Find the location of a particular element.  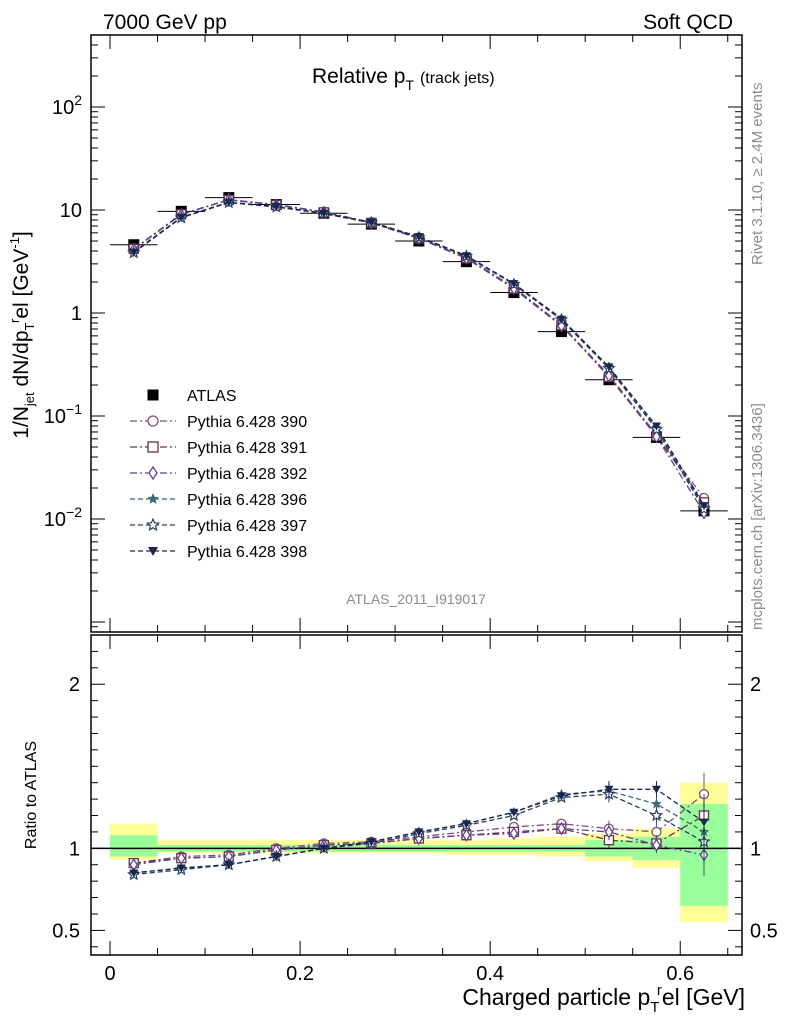

legend-label-c396: Pythia 6.428 396 is located at coordinates (247, 500).